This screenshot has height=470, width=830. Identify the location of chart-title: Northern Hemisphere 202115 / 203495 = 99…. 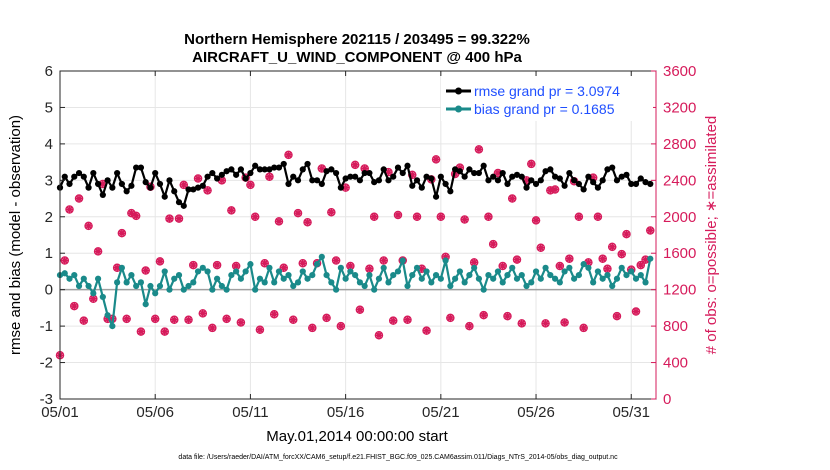
(357, 39).